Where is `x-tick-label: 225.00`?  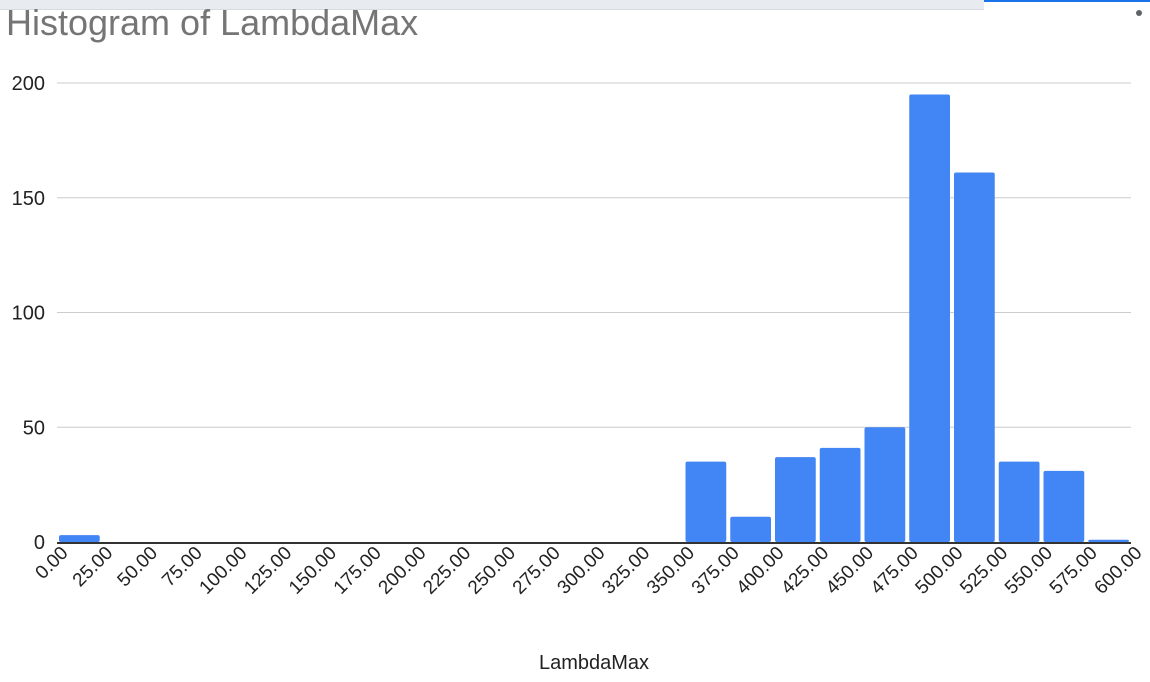 x-tick-label: 225.00 is located at coordinates (447, 571).